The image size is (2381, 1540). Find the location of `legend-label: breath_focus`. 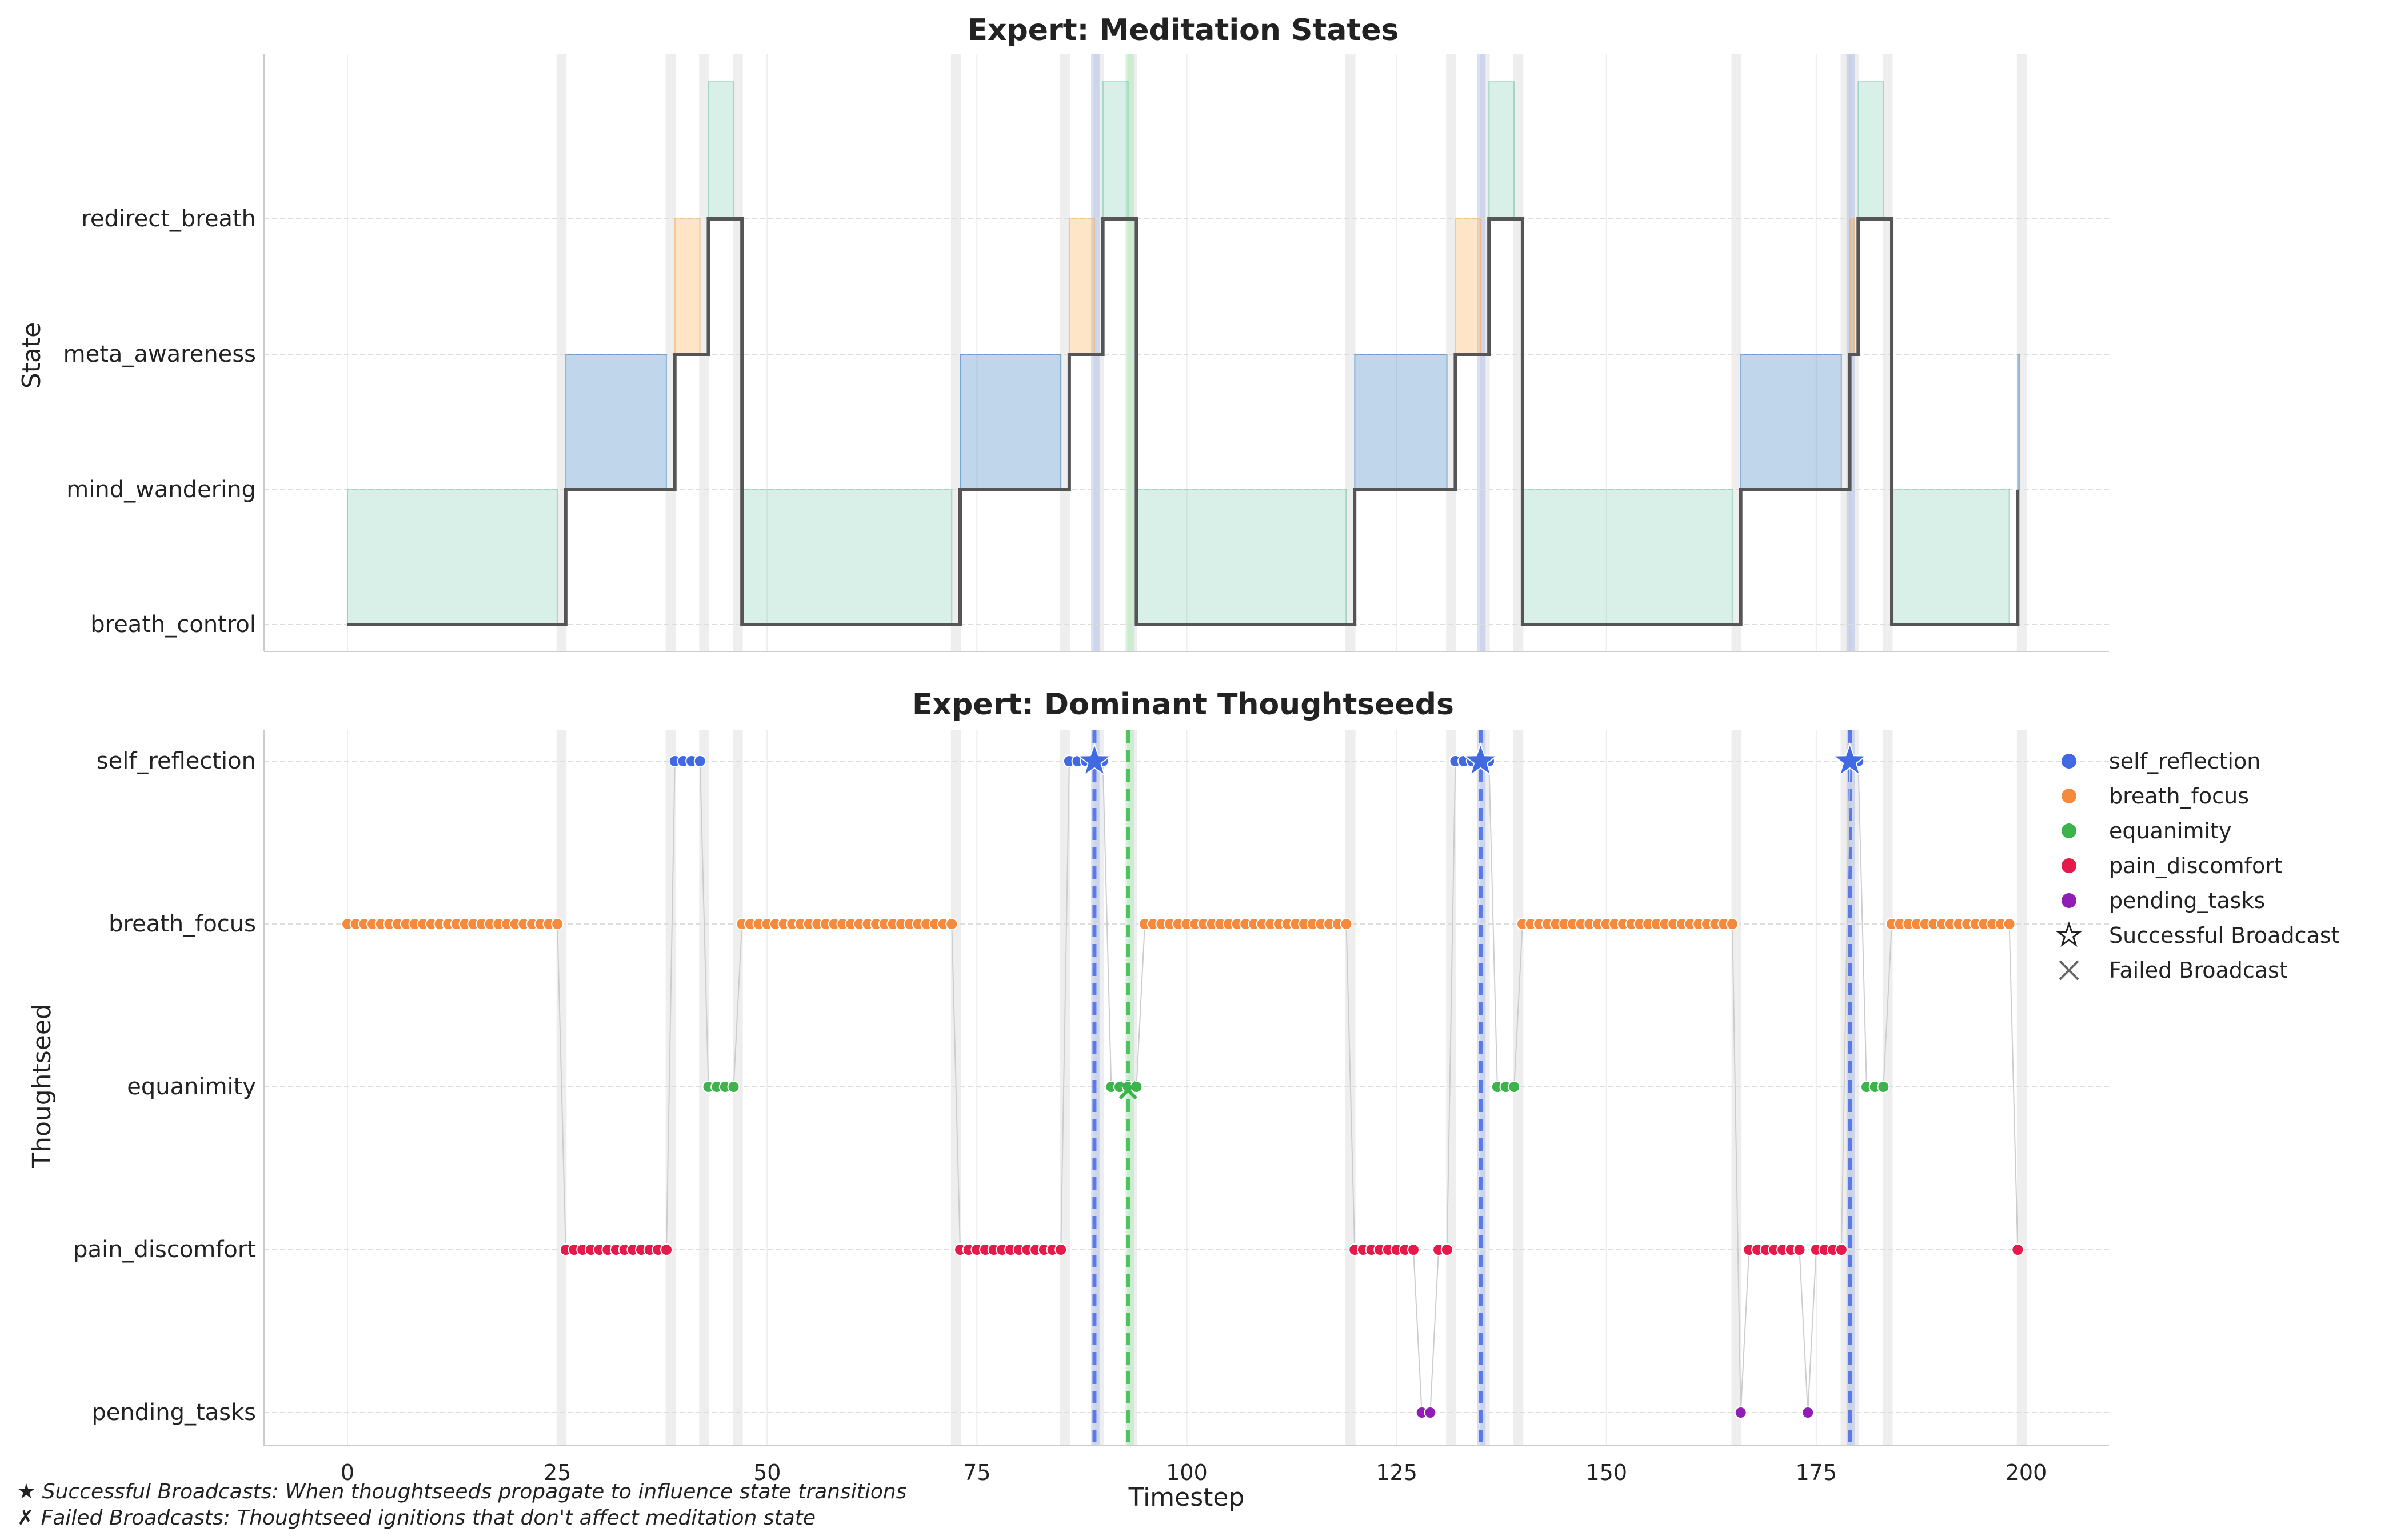

legend-label: breath_focus is located at coordinates (2179, 796).